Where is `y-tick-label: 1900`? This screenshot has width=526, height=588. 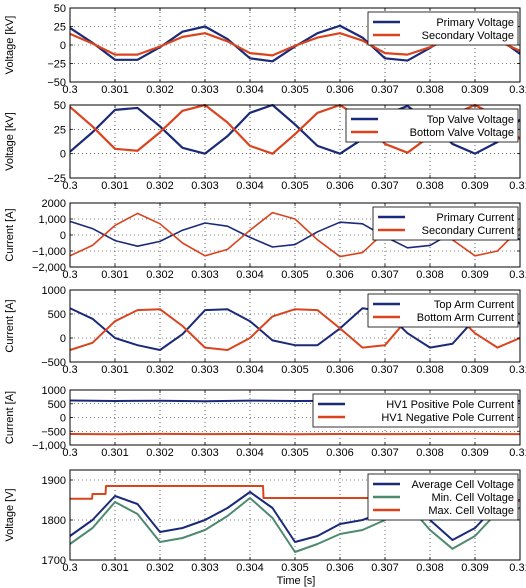
y-tick-label: 1900 is located at coordinates (54, 481).